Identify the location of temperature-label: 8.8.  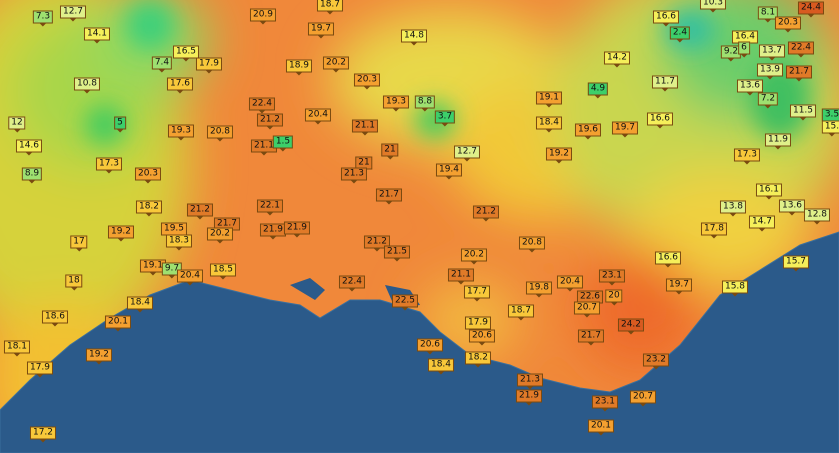
(425, 103).